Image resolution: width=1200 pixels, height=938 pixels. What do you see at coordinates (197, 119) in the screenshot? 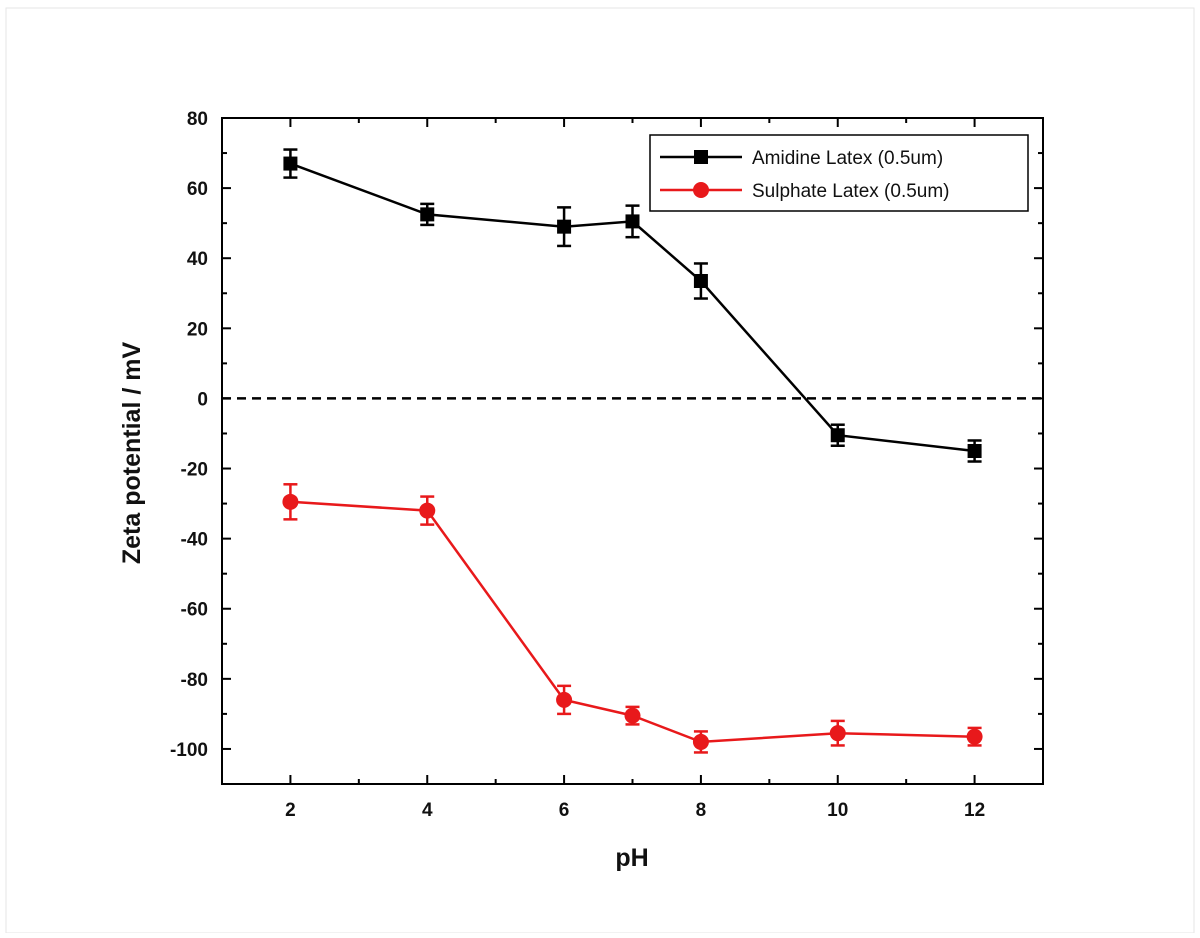
I see `y-tick-label: 80` at bounding box center [197, 119].